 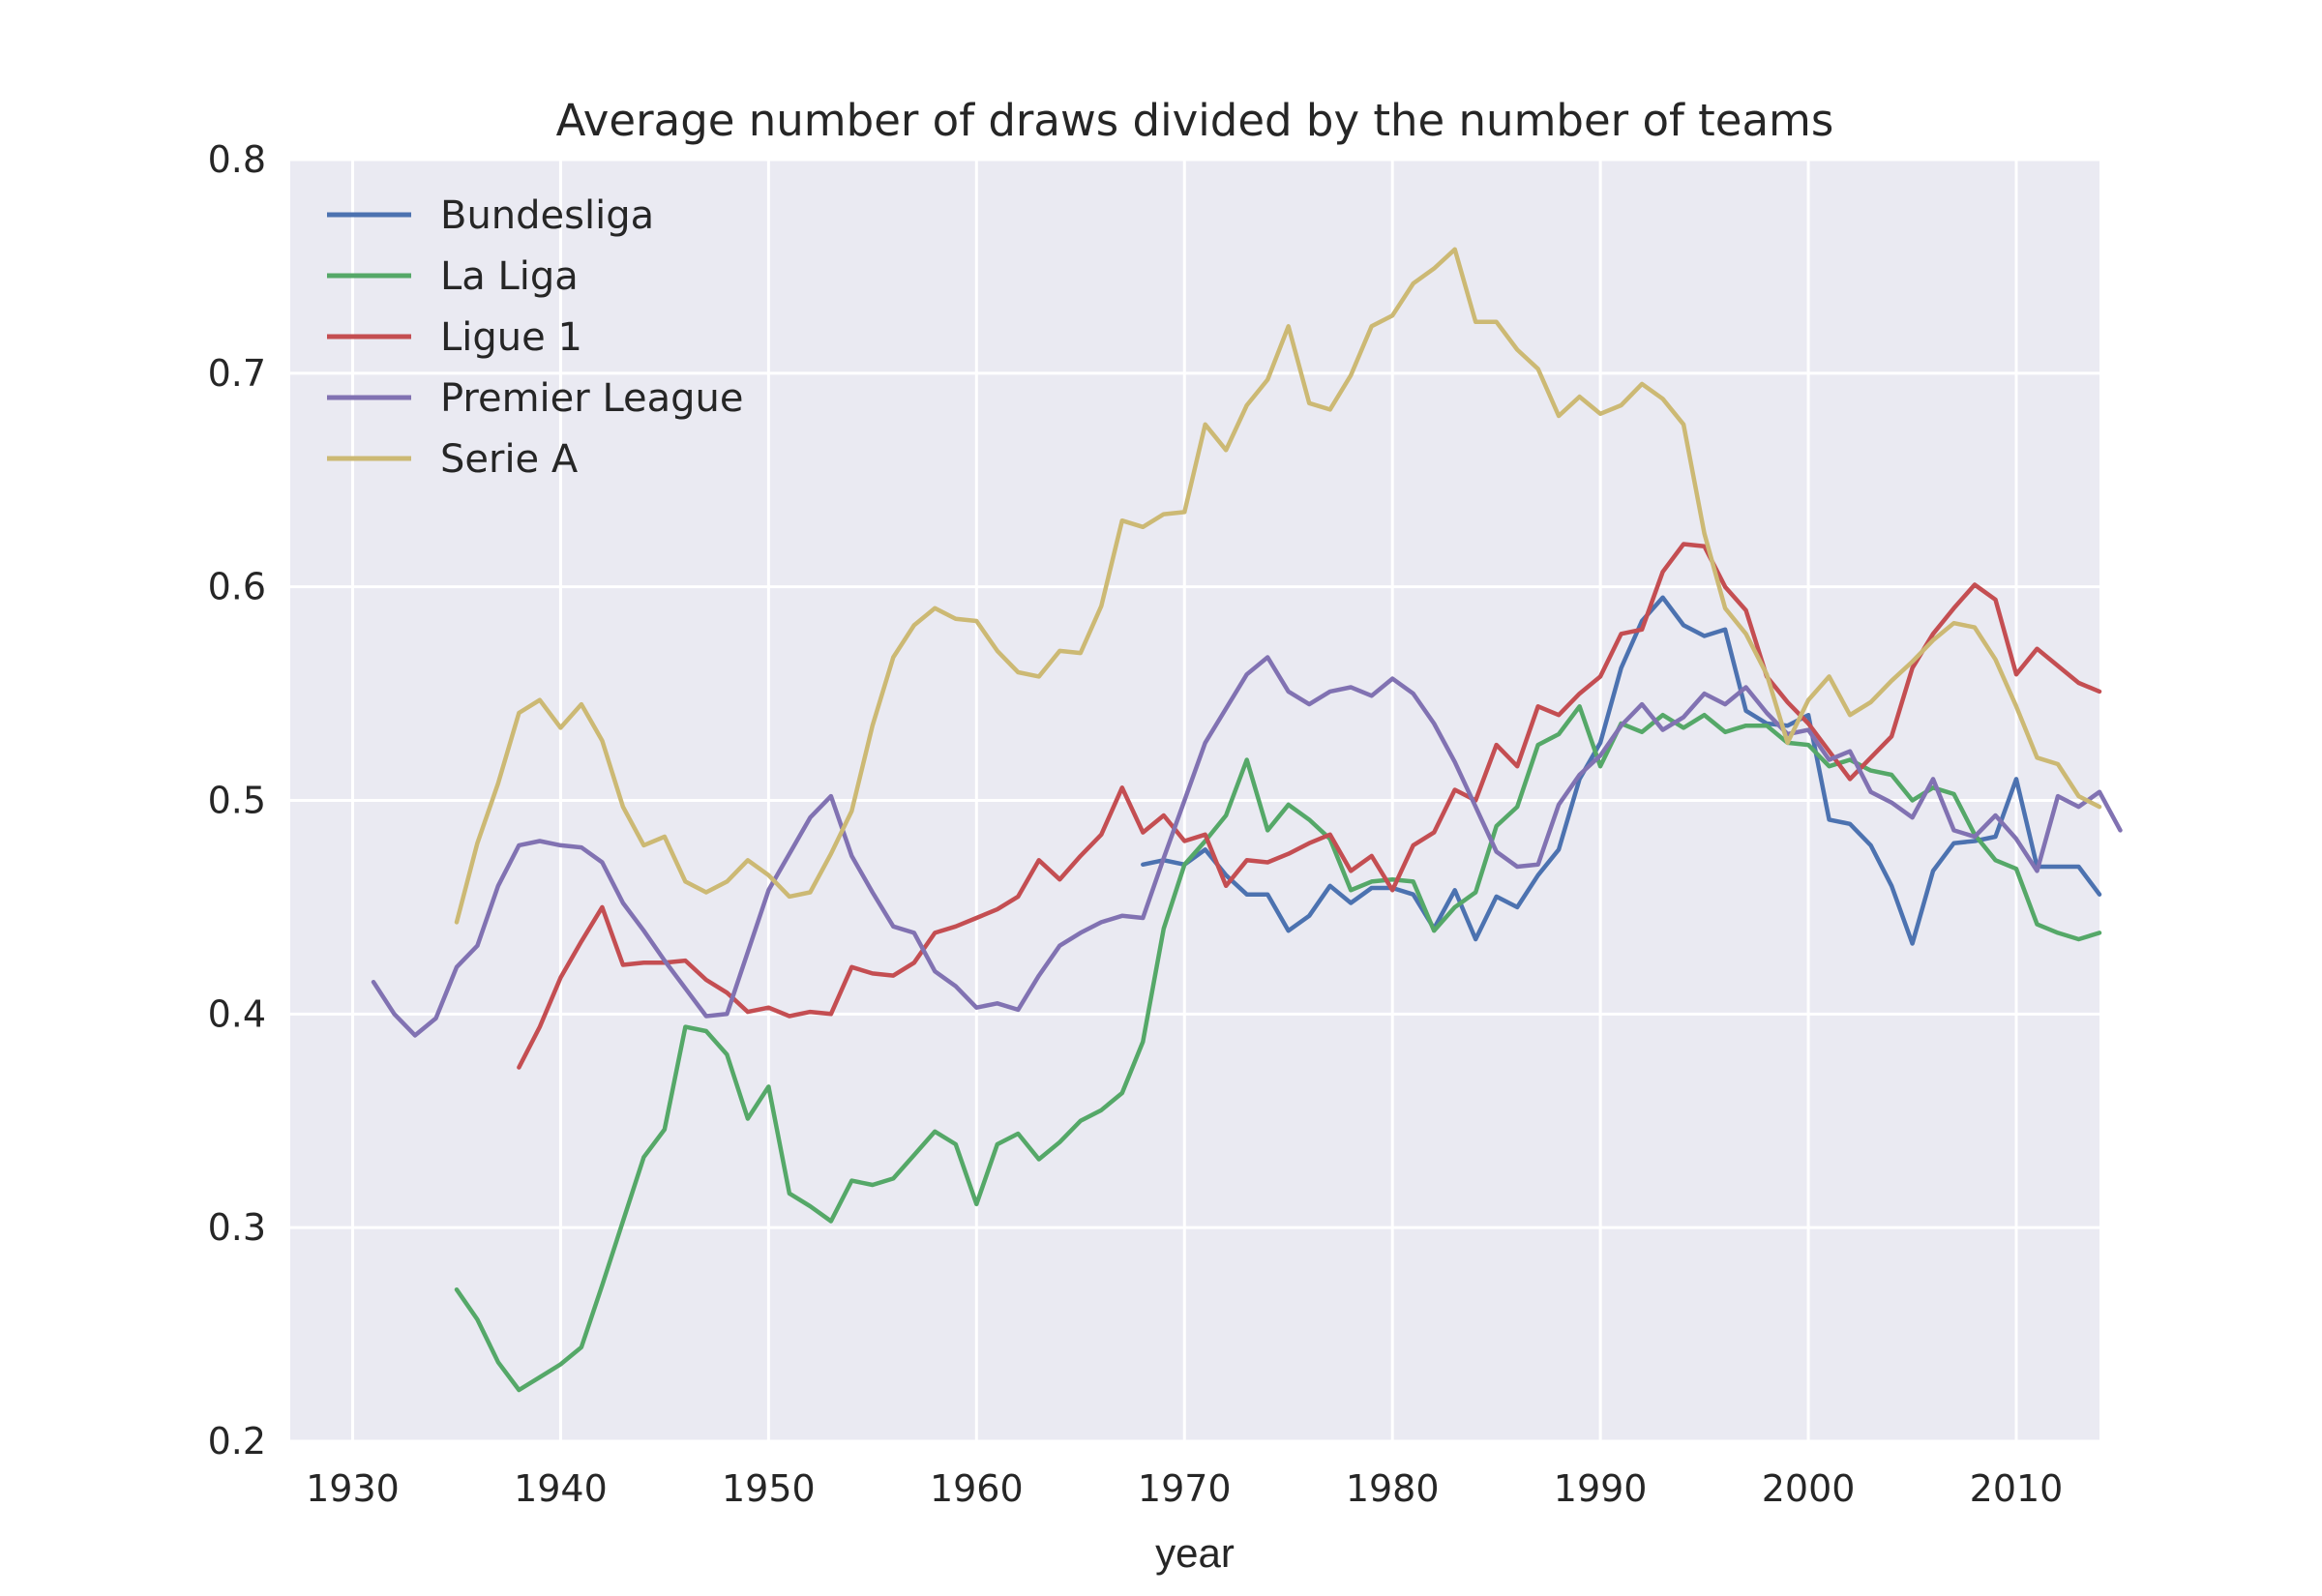 I want to click on x-tick-label: 1980, so click(x=1393, y=1488).